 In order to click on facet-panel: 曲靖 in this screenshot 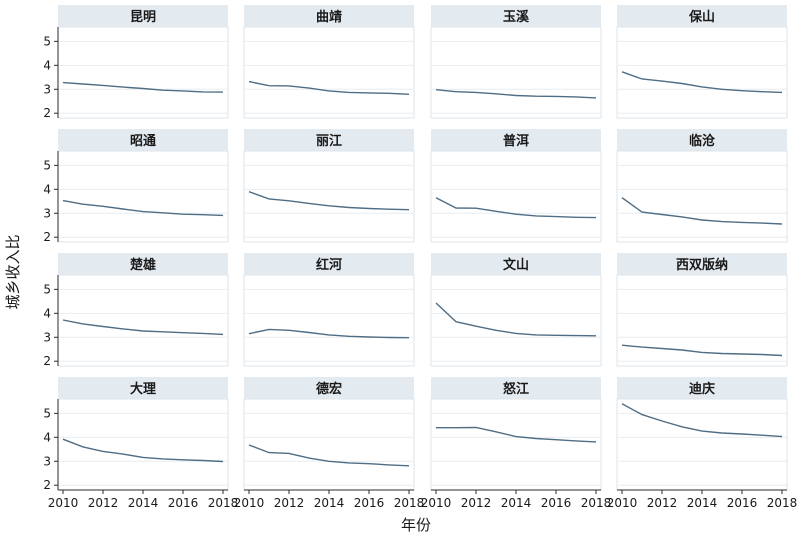, I will do `click(329, 62)`.